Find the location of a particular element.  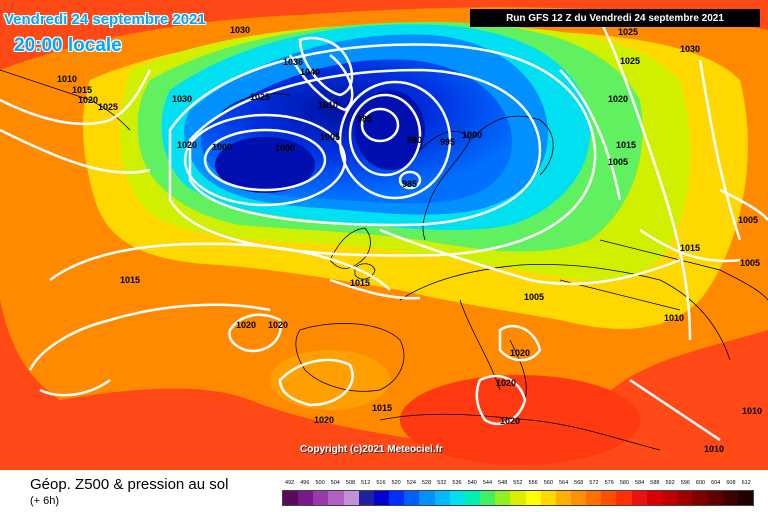

legend-label: 552 is located at coordinates (518, 483).